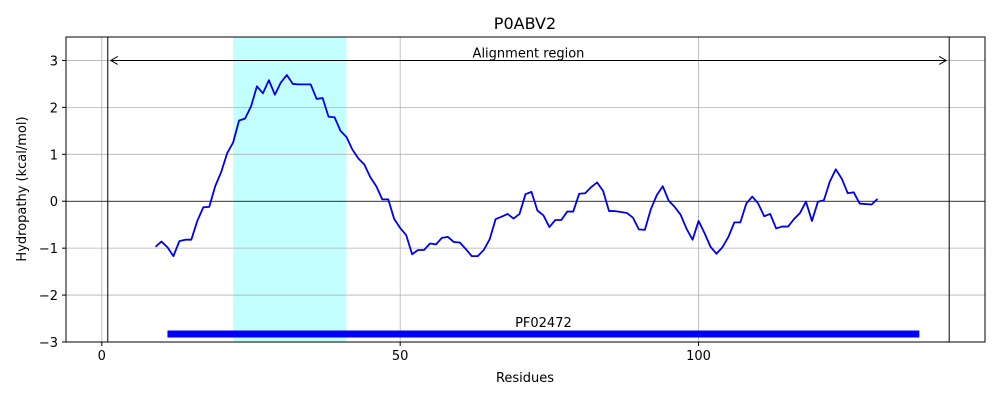 The width and height of the screenshot is (1000, 400). Describe the element at coordinates (943, 60) in the screenshot. I see `alignment-arrow-head-right` at that location.